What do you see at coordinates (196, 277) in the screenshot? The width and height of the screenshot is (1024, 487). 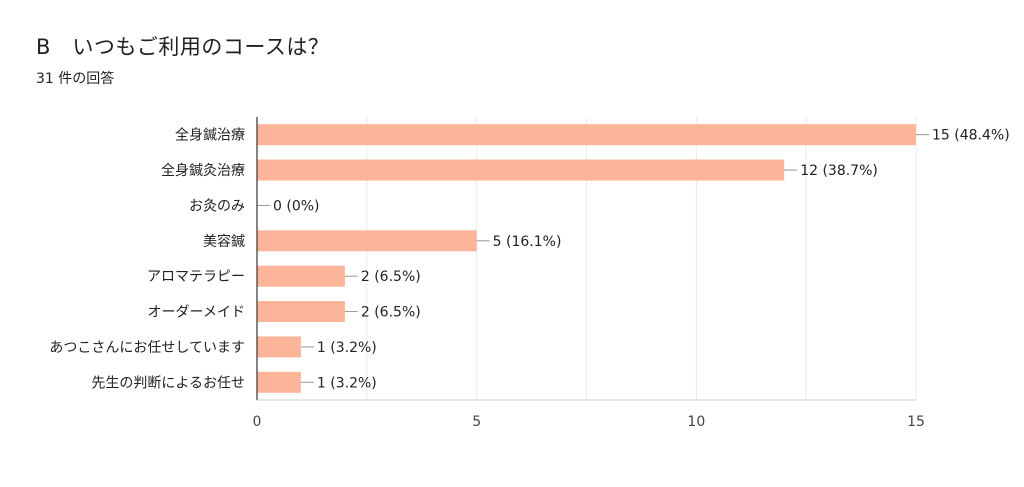 I see `category-label: アロマテラピー` at bounding box center [196, 277].